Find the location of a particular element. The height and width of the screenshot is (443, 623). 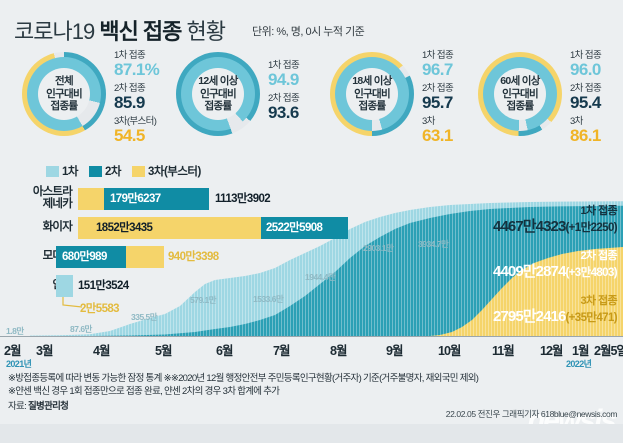

janssen-callout-leader-line is located at coordinates (72, 302).